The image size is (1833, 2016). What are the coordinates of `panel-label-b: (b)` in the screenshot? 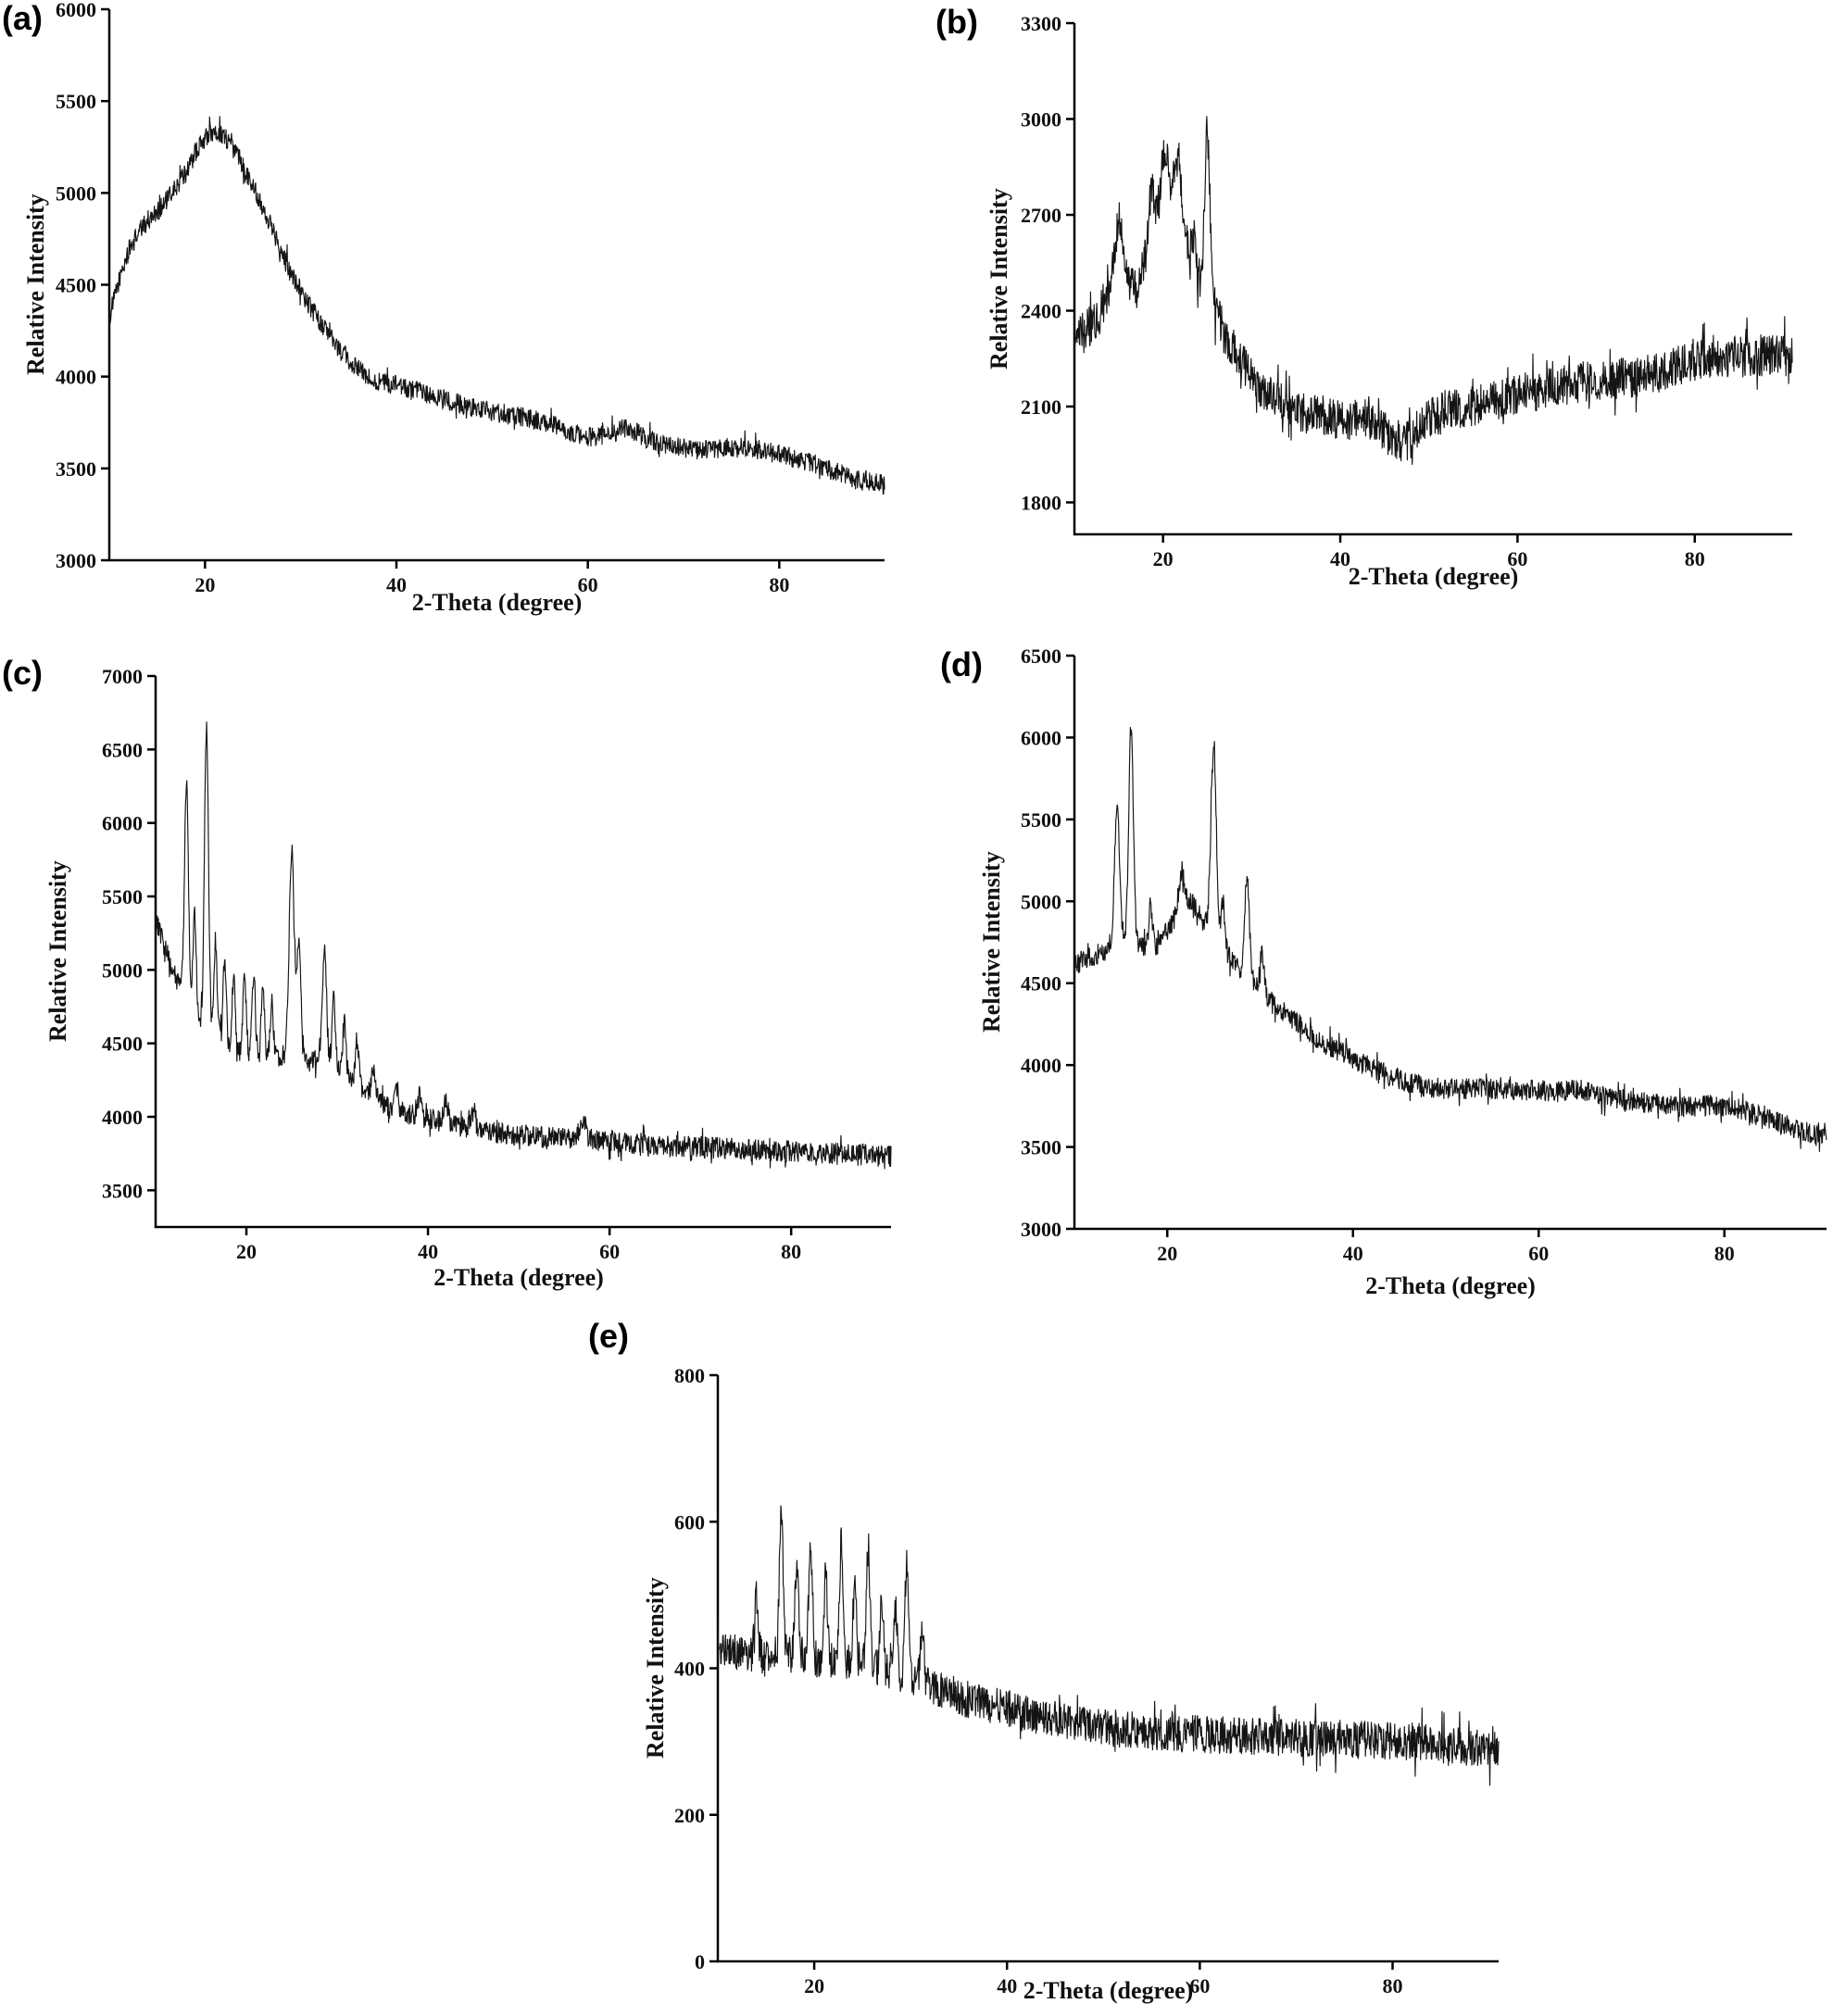 It's located at (957, 22).